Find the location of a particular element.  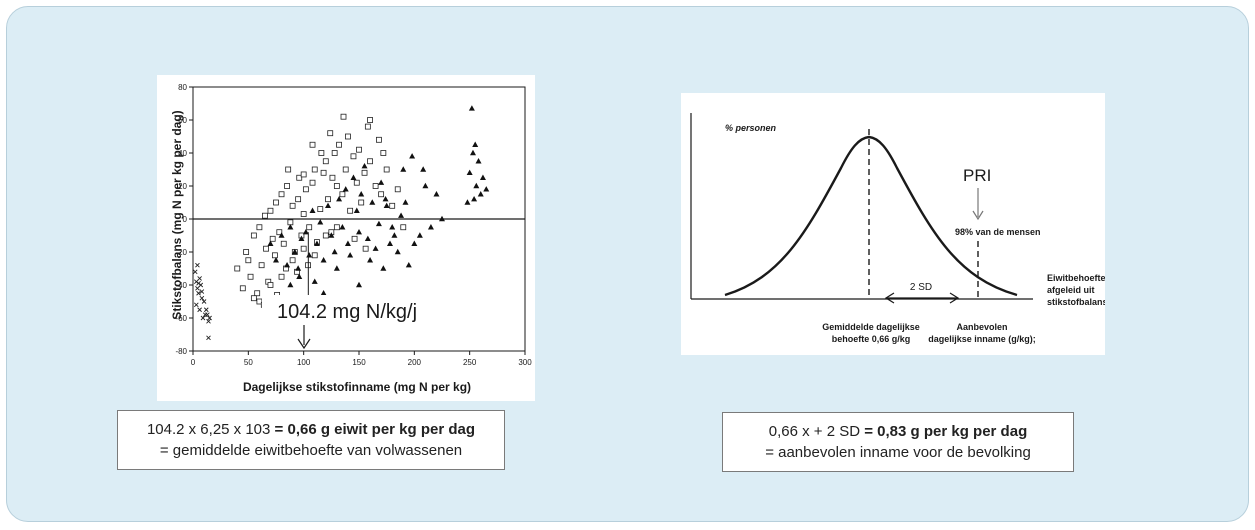

pri-label: PRI is located at coordinates (977, 175).